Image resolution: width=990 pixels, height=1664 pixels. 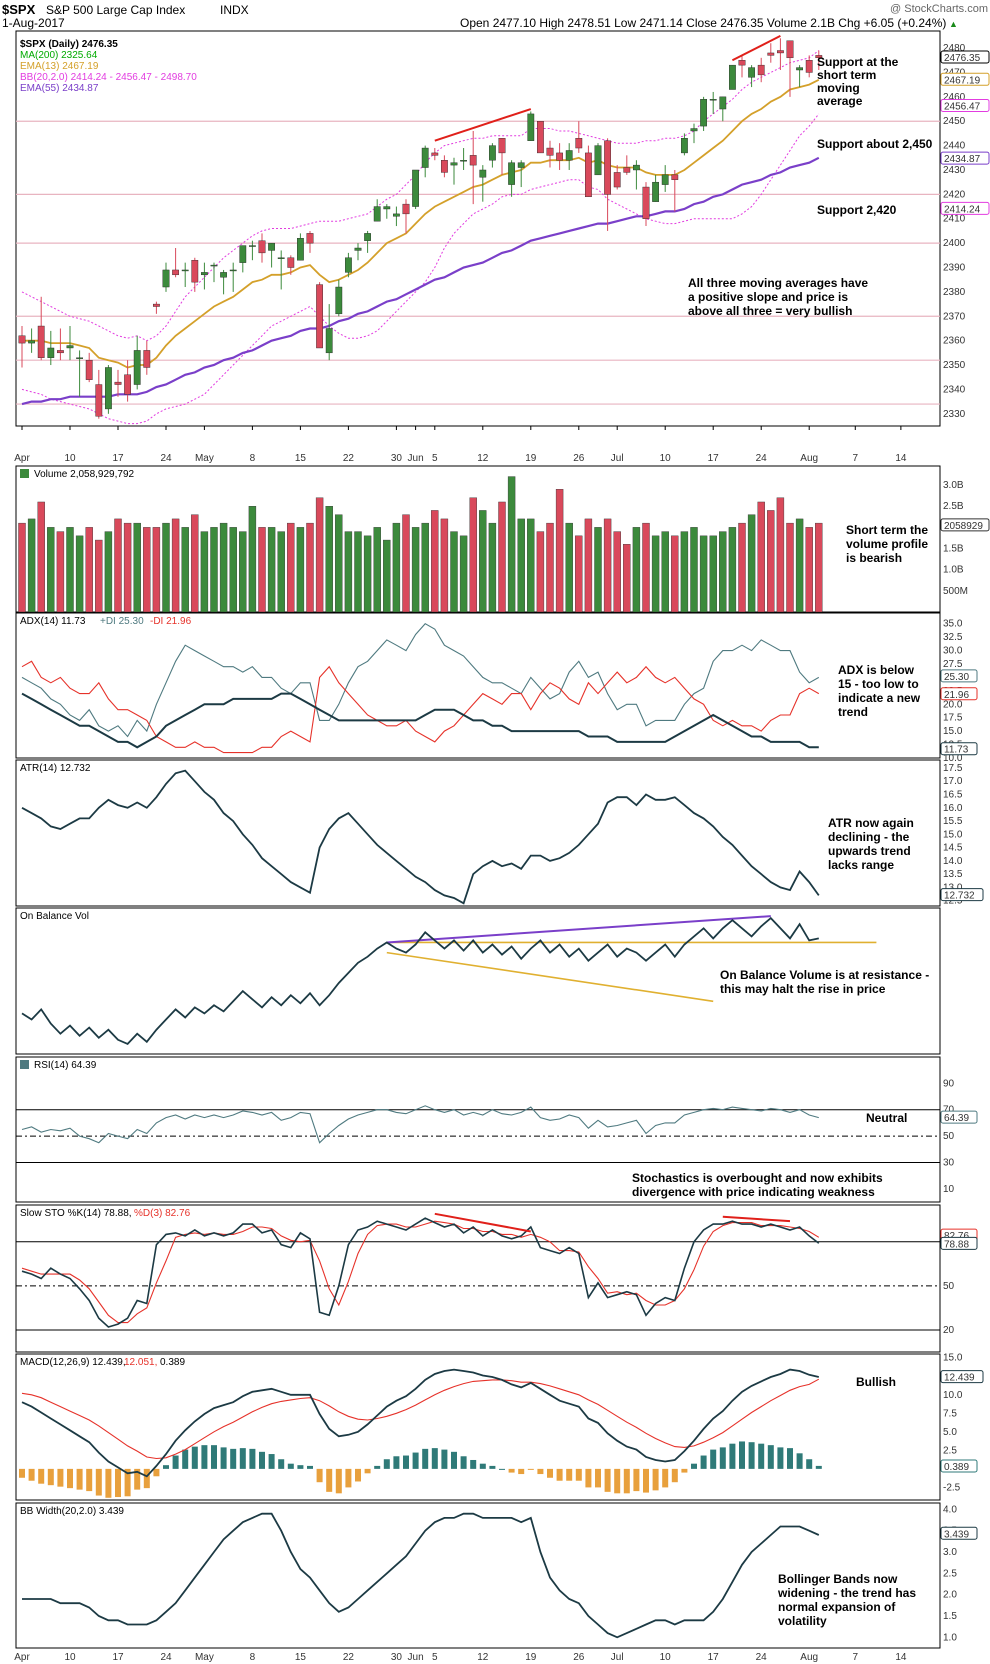 I want to click on x-axis-label-bottom: 14, so click(x=901, y=1657).